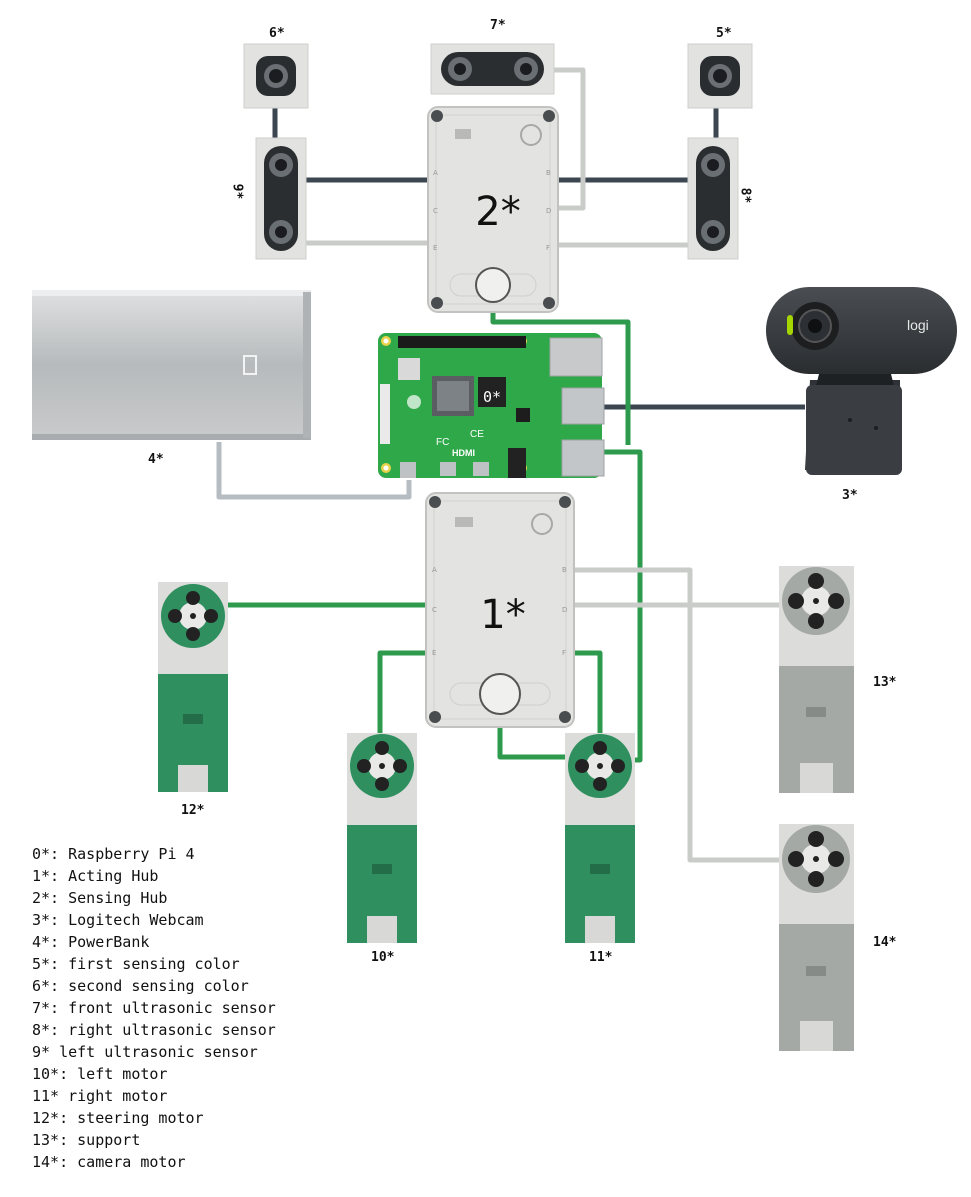 Image resolution: width=971 pixels, height=1197 pixels. What do you see at coordinates (497, 212) in the screenshot?
I see `sensing-hub-label: 2*` at bounding box center [497, 212].